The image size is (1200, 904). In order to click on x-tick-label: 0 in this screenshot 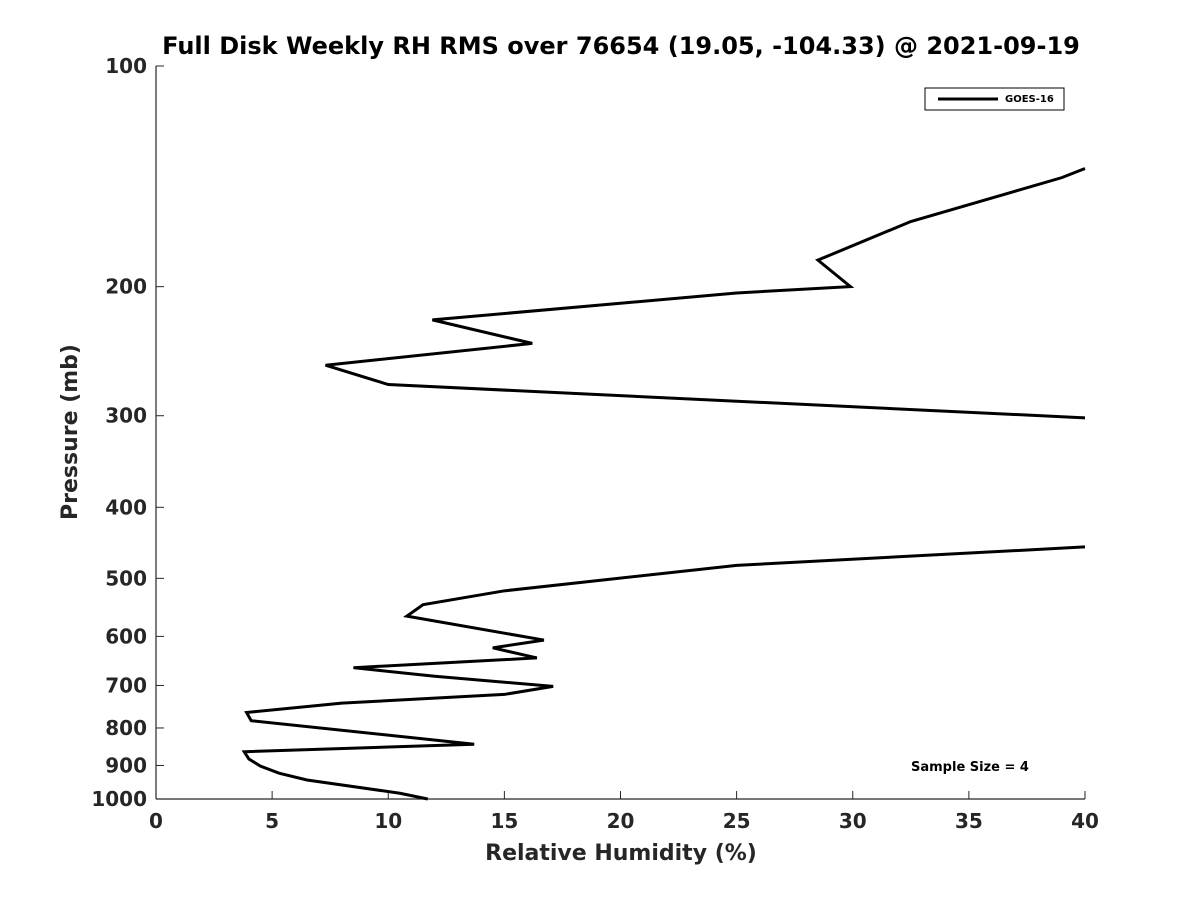, I will do `click(156, 821)`.